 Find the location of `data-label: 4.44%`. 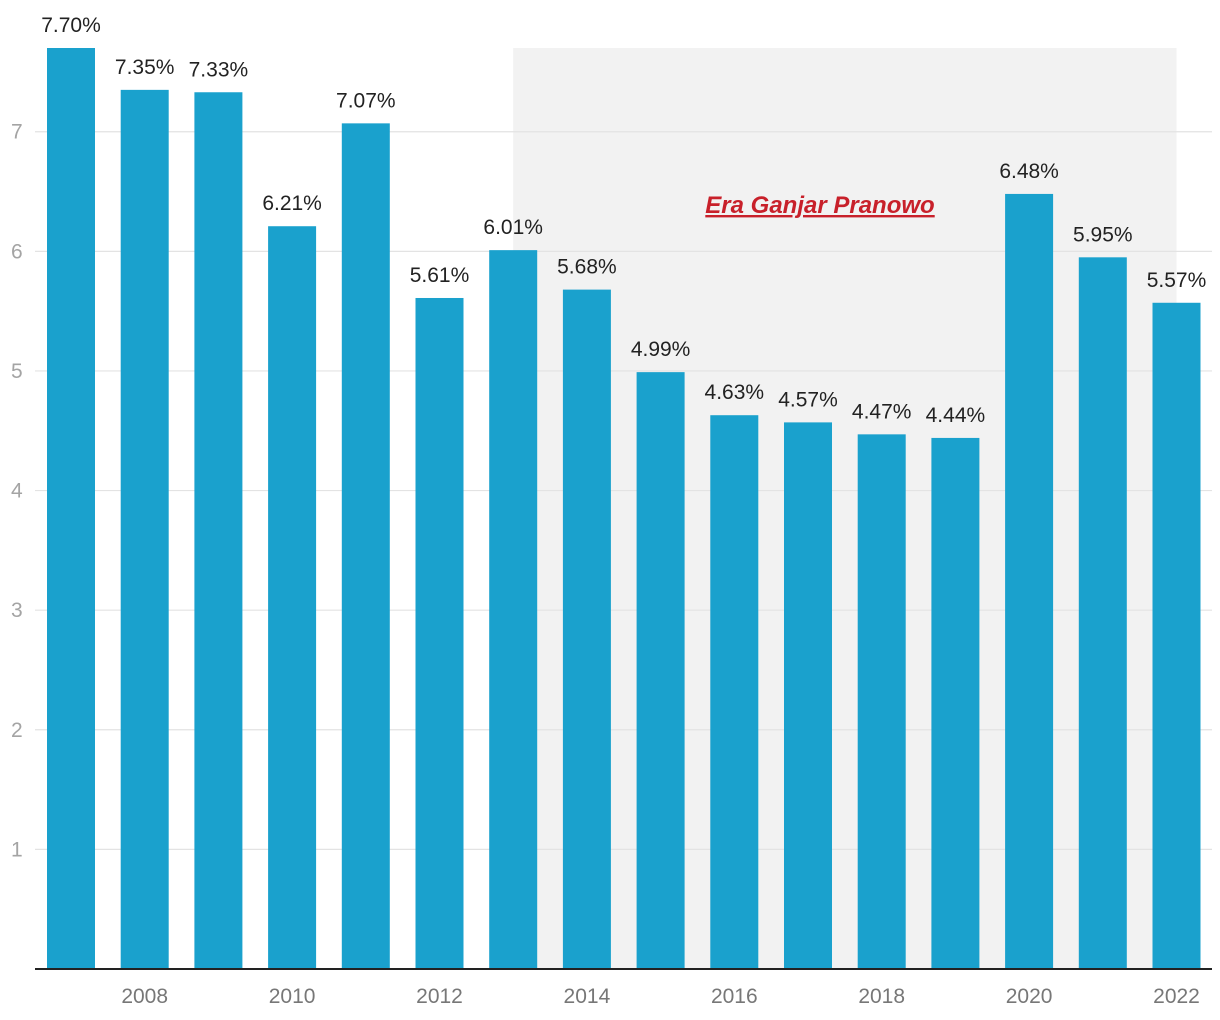

data-label: 4.44% is located at coordinates (956, 415).